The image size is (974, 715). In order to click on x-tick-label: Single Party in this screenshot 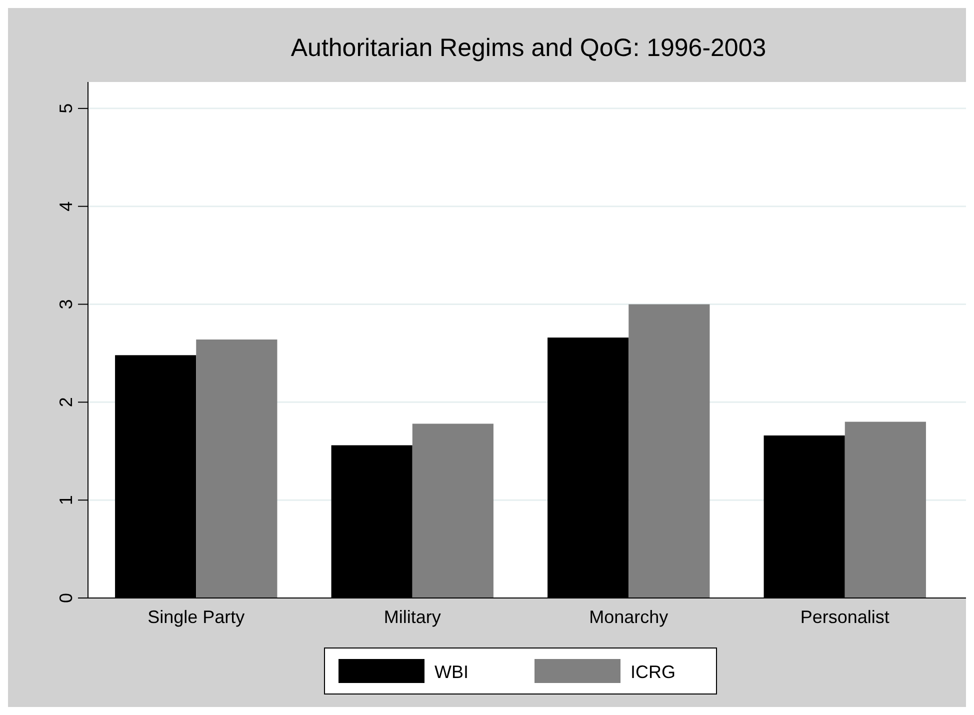, I will do `click(196, 617)`.